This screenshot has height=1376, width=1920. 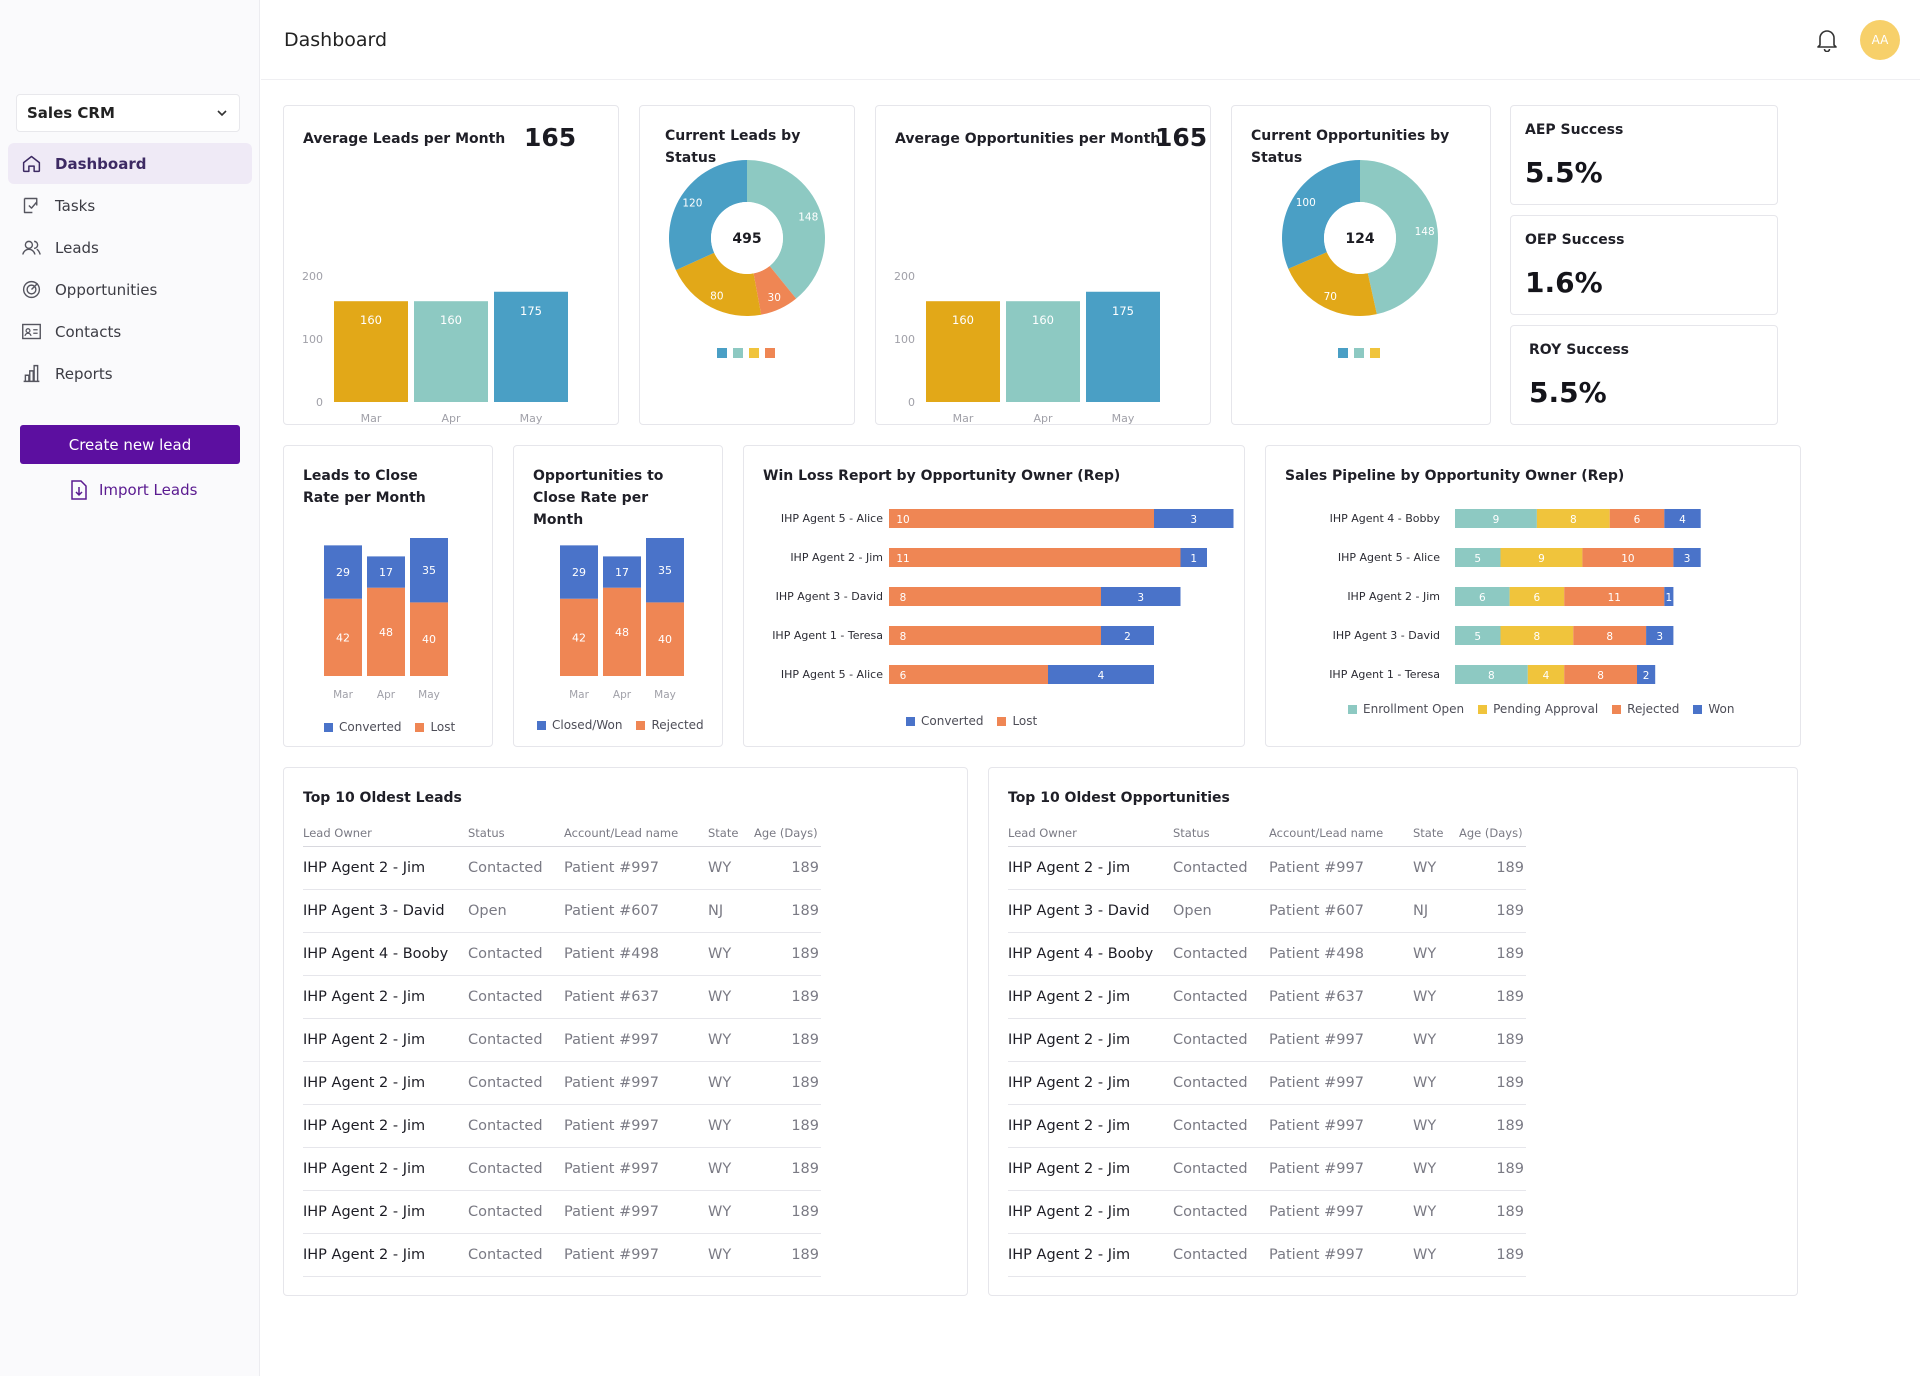 I want to click on sidebar-item-leads: Leads, so click(x=130, y=247).